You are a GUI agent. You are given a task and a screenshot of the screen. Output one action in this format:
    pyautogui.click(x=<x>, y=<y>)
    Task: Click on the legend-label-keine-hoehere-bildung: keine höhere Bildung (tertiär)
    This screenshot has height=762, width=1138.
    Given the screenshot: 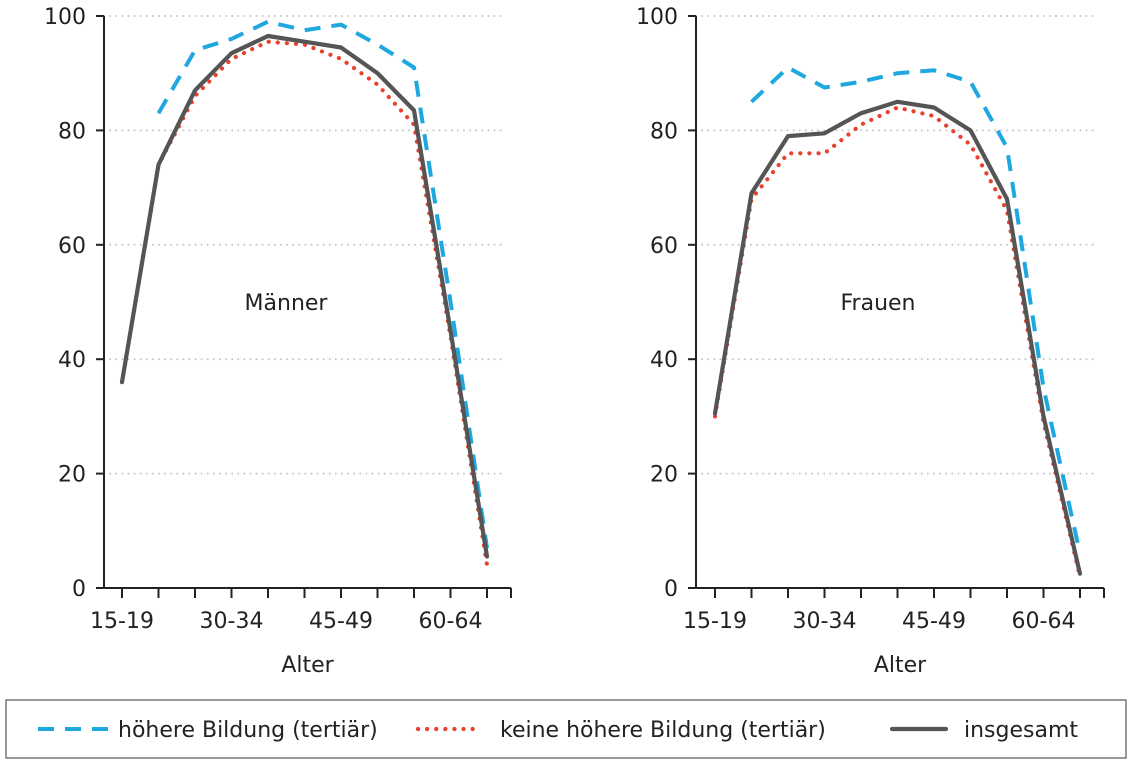 What is the action you would take?
    pyautogui.click(x=663, y=730)
    